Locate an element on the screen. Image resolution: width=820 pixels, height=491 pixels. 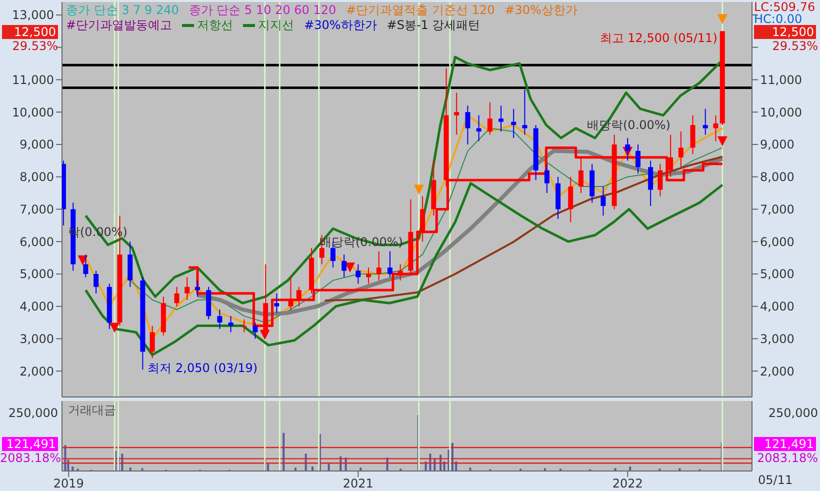
annotation: #30%상한가 is located at coordinates (541, 10).